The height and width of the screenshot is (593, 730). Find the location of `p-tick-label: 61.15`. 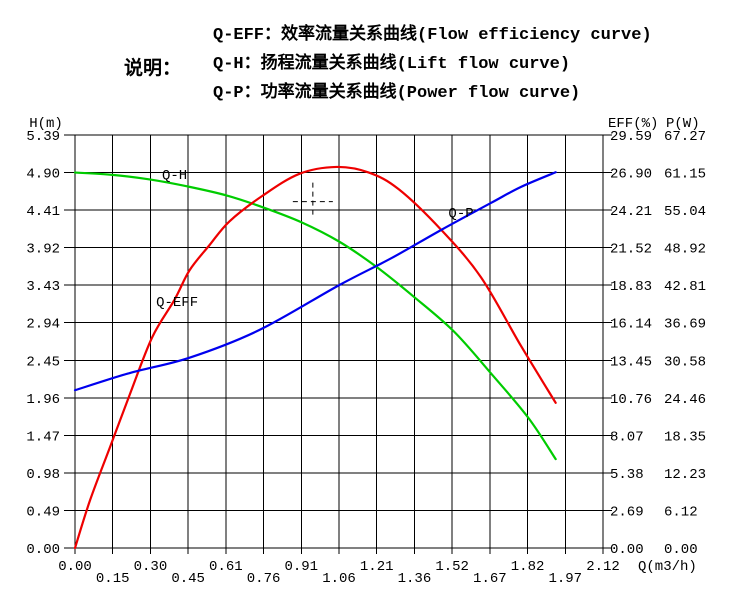

p-tick-label: 61.15 is located at coordinates (685, 175).